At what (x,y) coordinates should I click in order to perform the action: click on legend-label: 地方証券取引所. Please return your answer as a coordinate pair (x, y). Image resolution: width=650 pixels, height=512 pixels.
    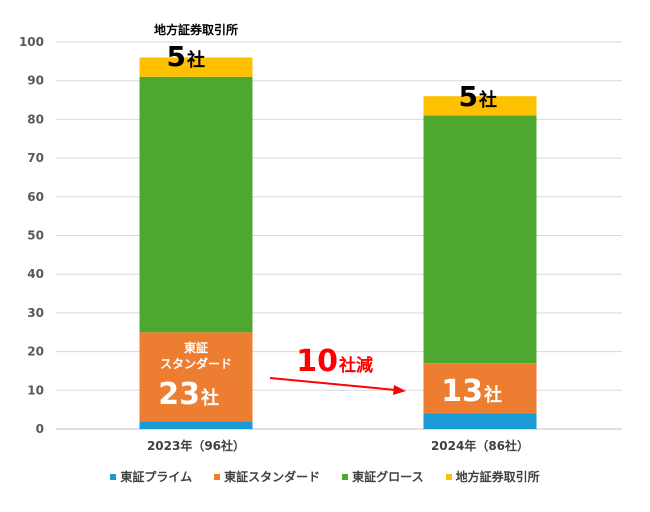
    Looking at the image, I should click on (497, 477).